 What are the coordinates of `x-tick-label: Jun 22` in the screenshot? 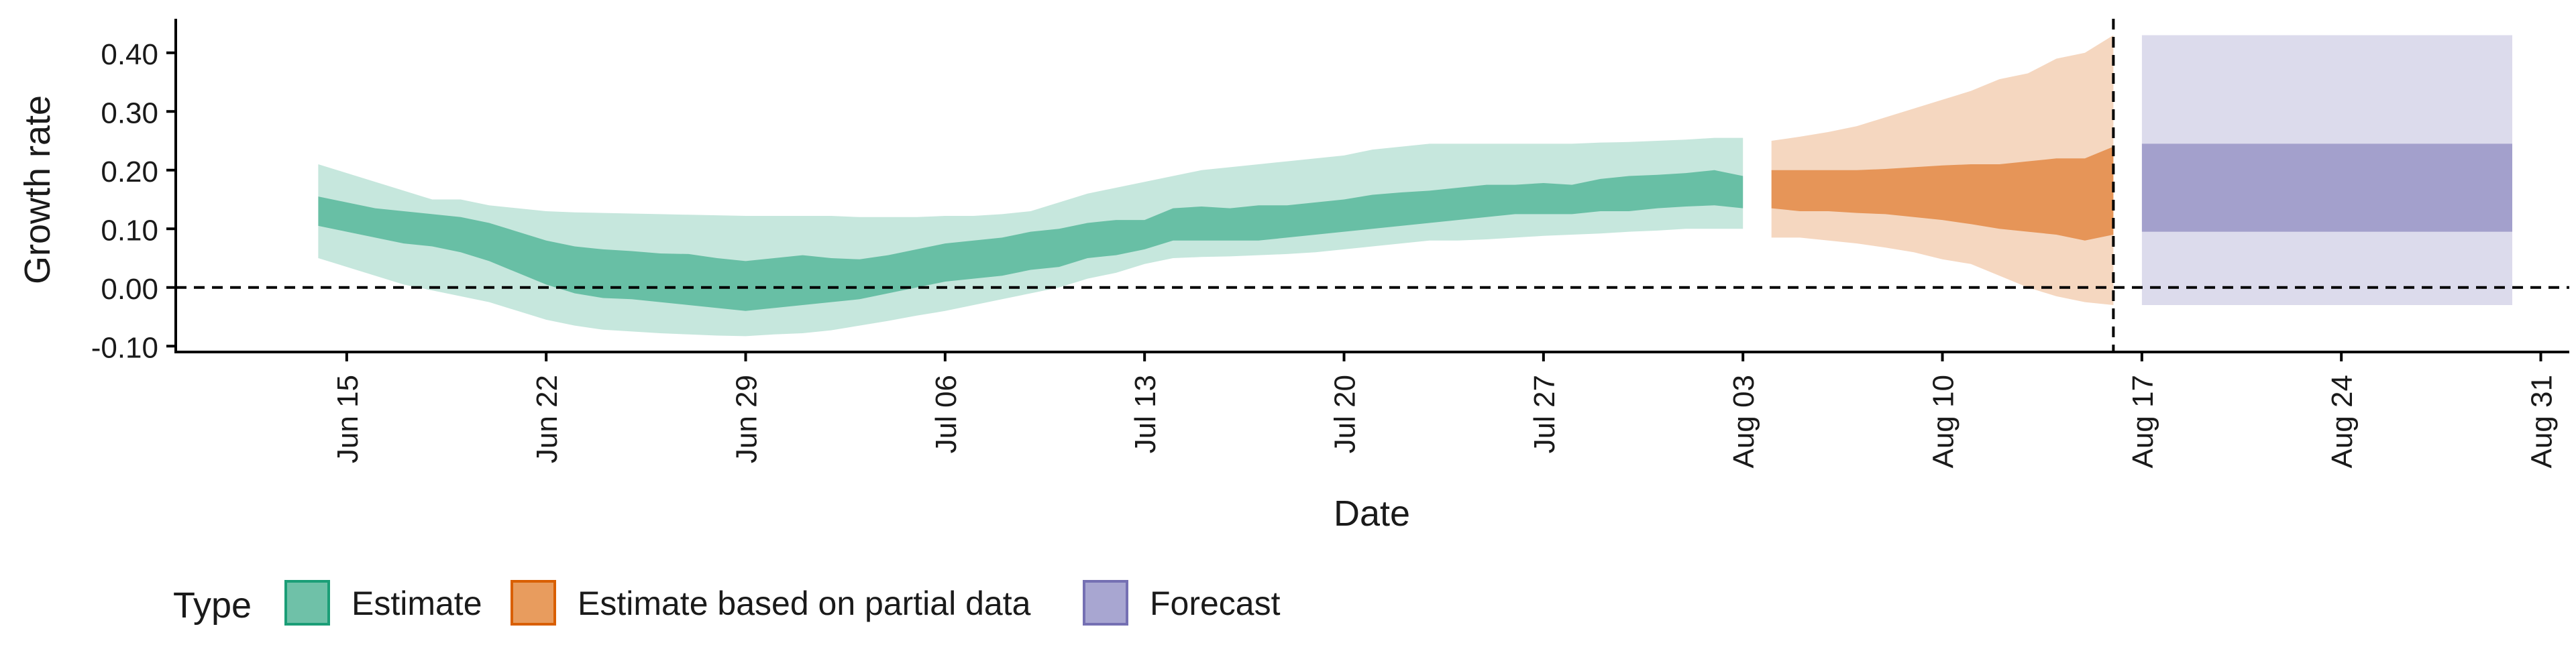 It's located at (547, 419).